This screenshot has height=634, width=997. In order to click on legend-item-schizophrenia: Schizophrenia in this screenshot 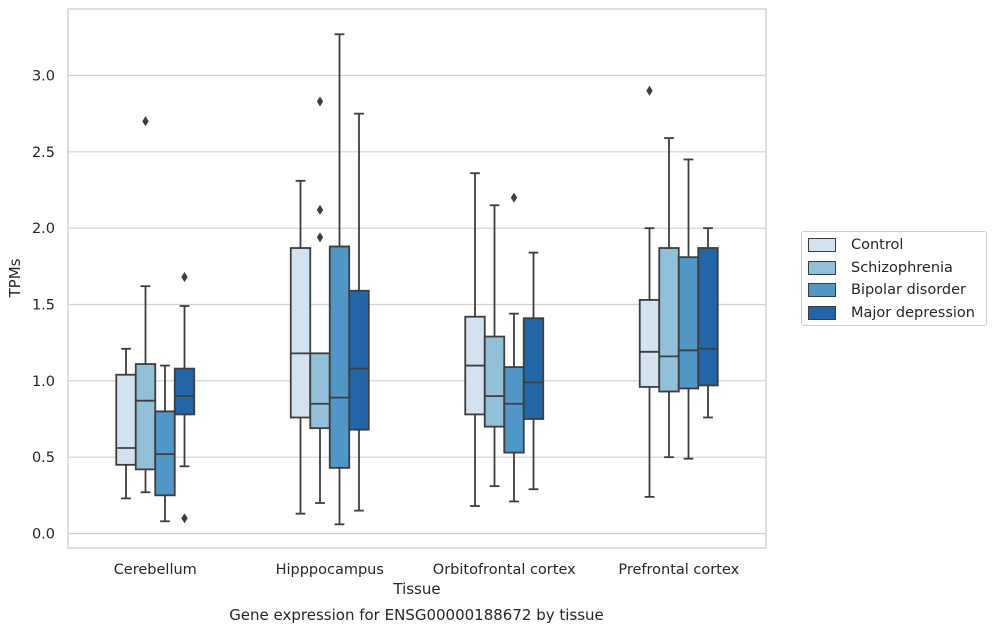, I will do `click(880, 268)`.